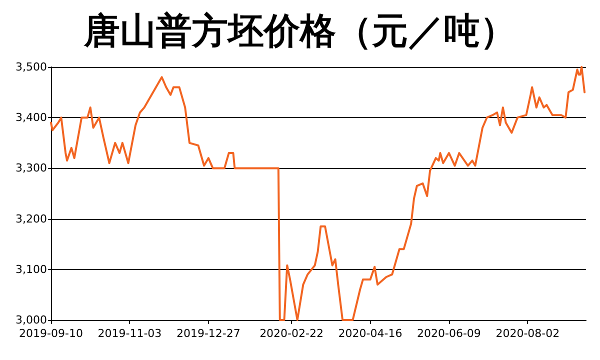  What do you see at coordinates (31, 219) in the screenshot?
I see `y-tick-label: 3,200` at bounding box center [31, 219].